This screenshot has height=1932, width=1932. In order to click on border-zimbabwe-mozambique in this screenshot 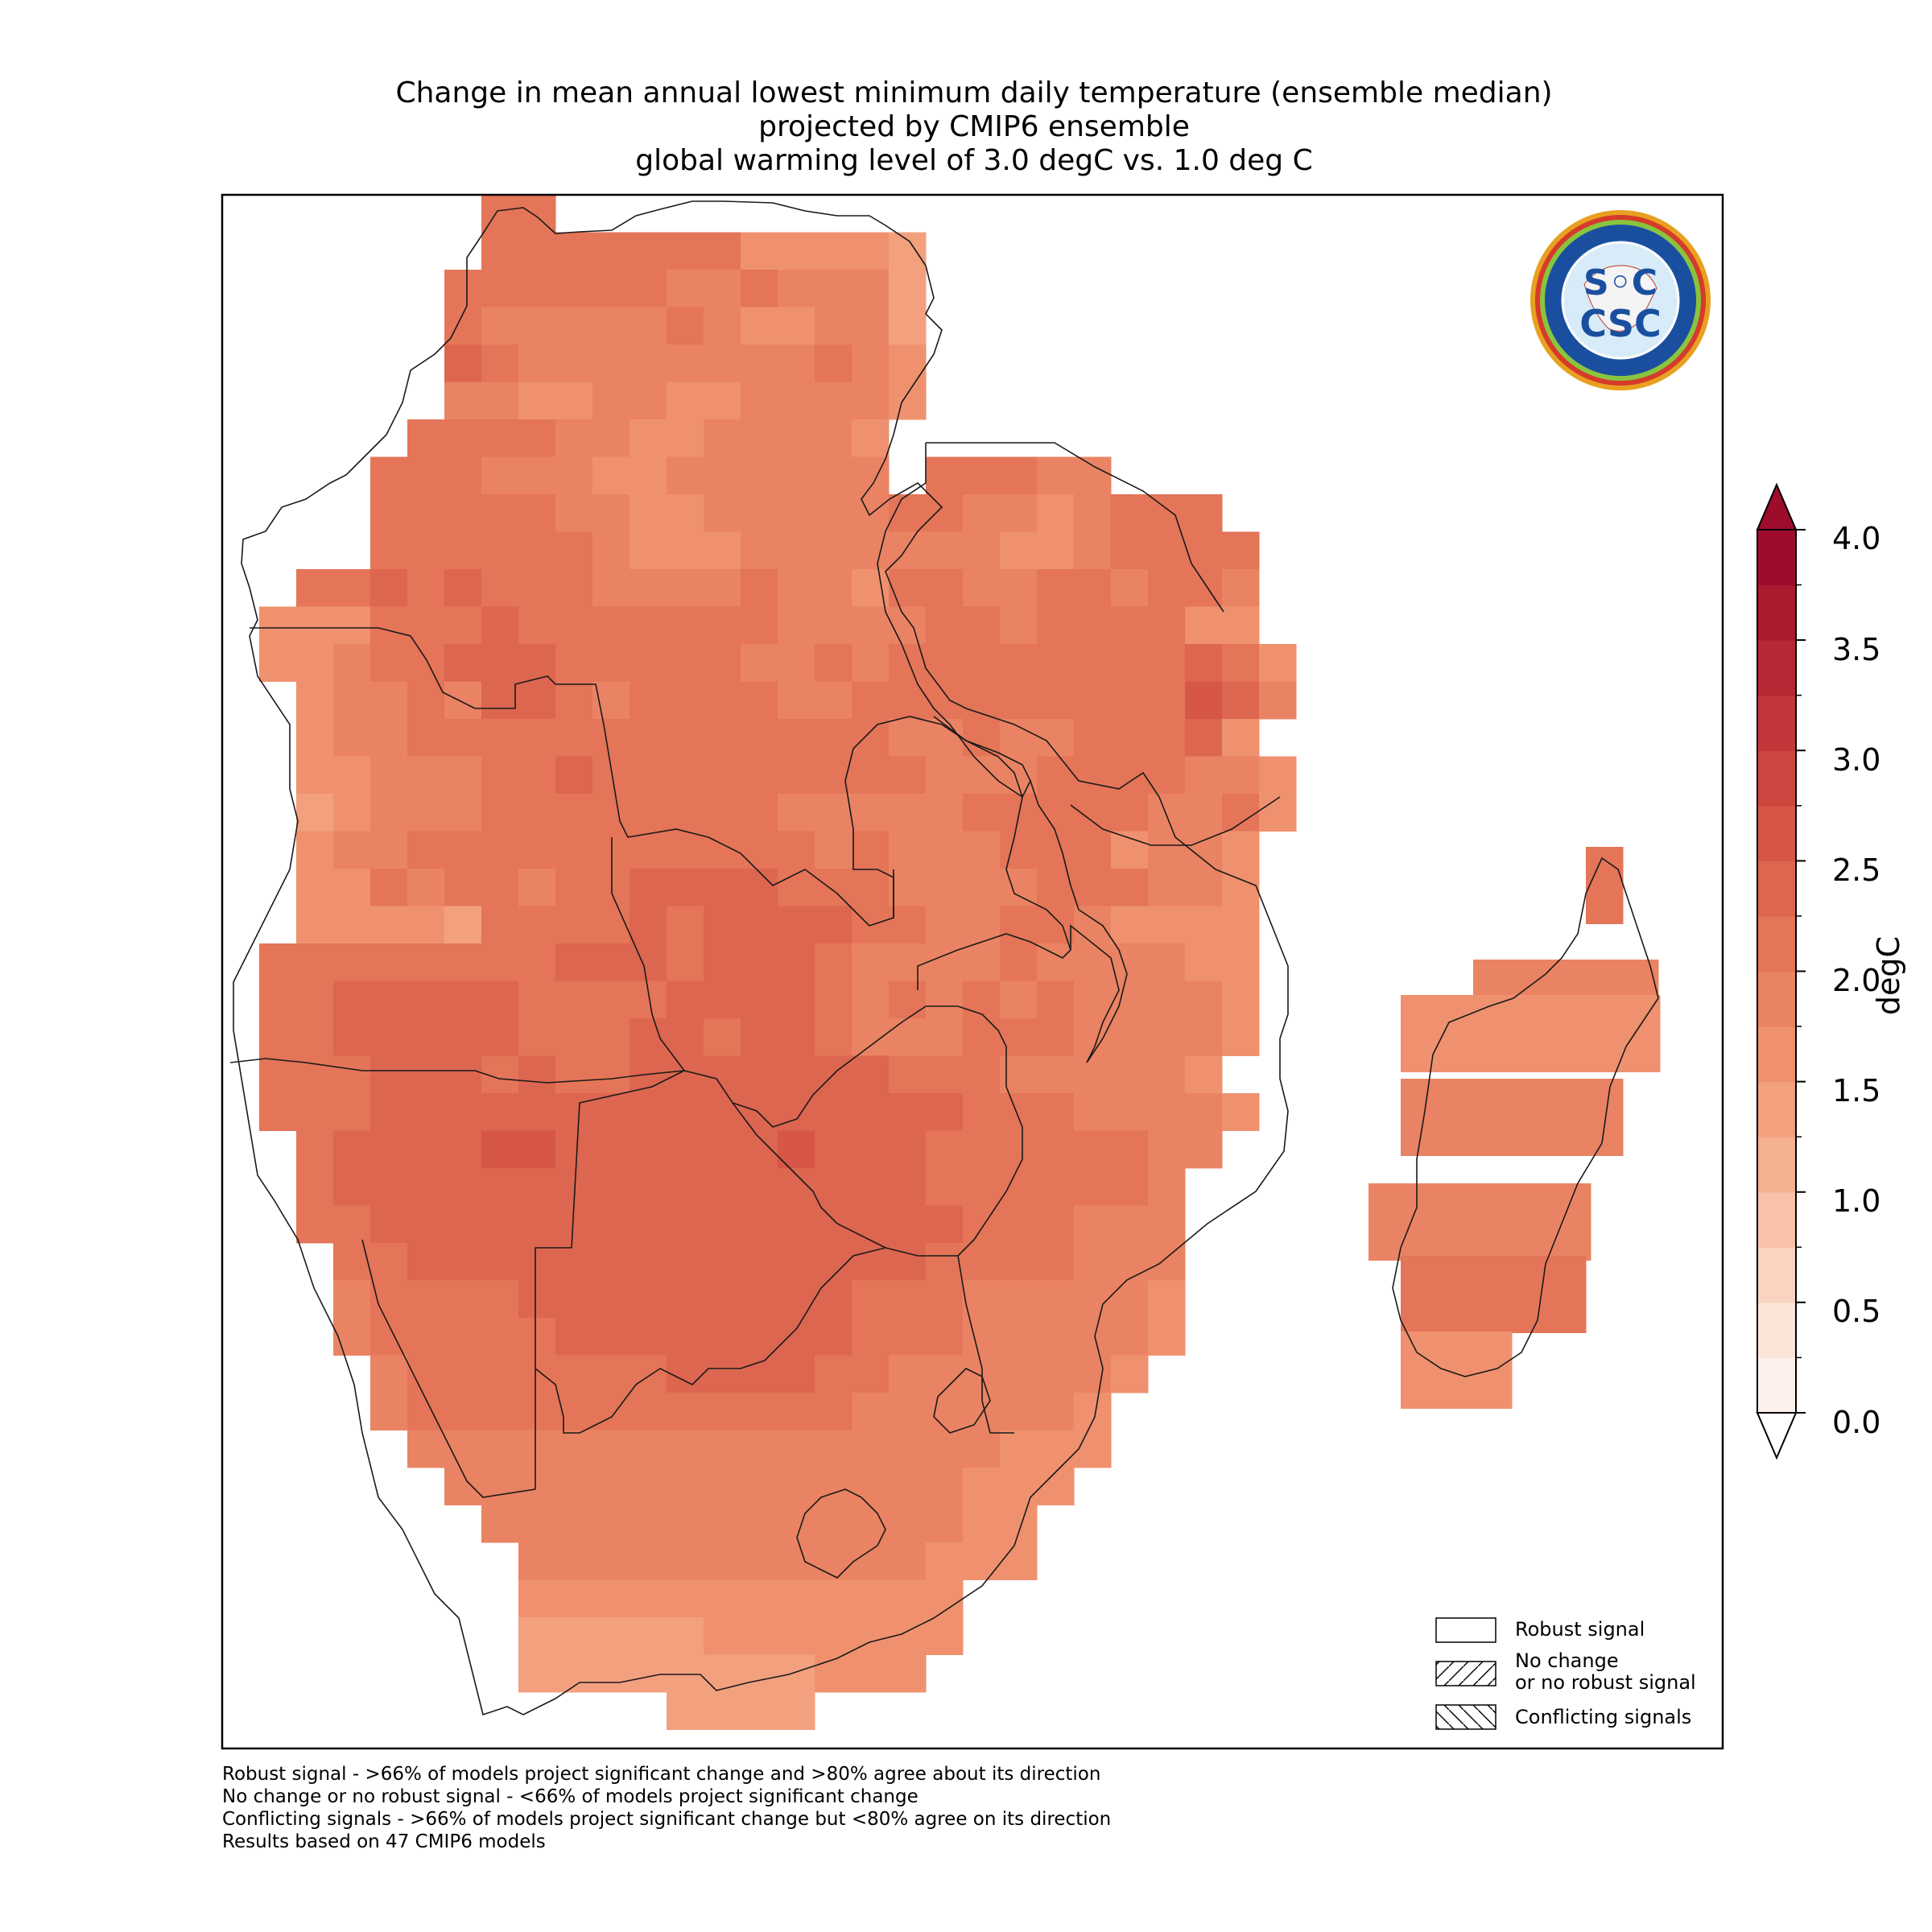, I will do `click(990, 1151)`.